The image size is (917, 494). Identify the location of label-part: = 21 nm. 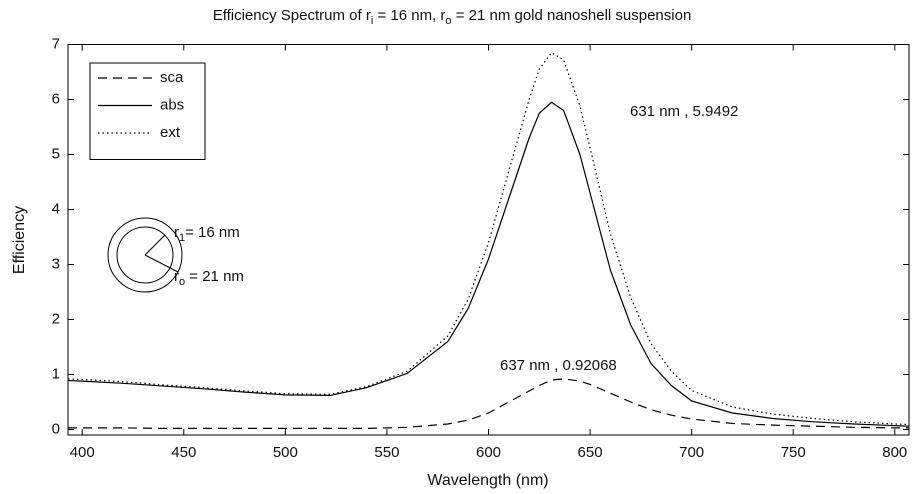
(214, 276).